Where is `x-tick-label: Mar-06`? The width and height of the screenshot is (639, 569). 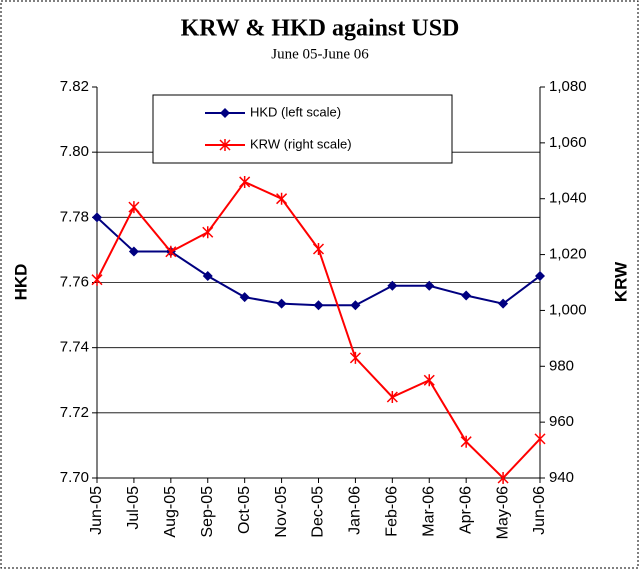
x-tick-label: Mar-06 is located at coordinates (428, 511).